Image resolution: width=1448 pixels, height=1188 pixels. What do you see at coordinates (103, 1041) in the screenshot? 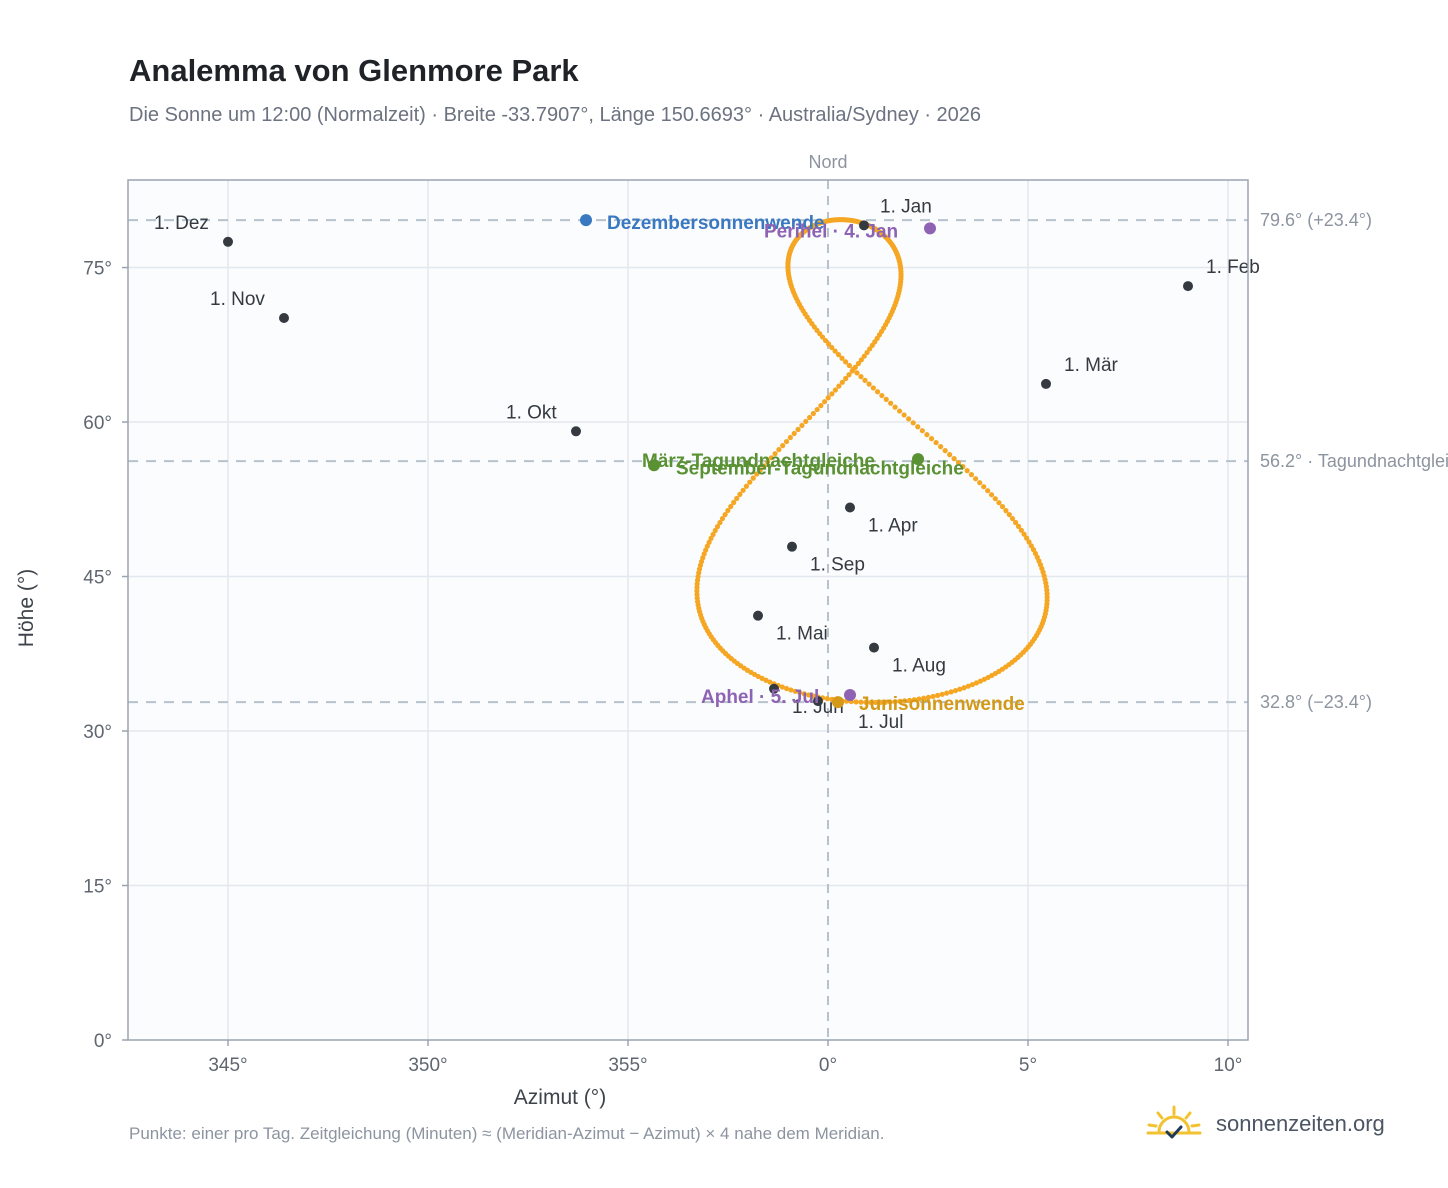
I see `y-tick-label: 0°` at bounding box center [103, 1041].